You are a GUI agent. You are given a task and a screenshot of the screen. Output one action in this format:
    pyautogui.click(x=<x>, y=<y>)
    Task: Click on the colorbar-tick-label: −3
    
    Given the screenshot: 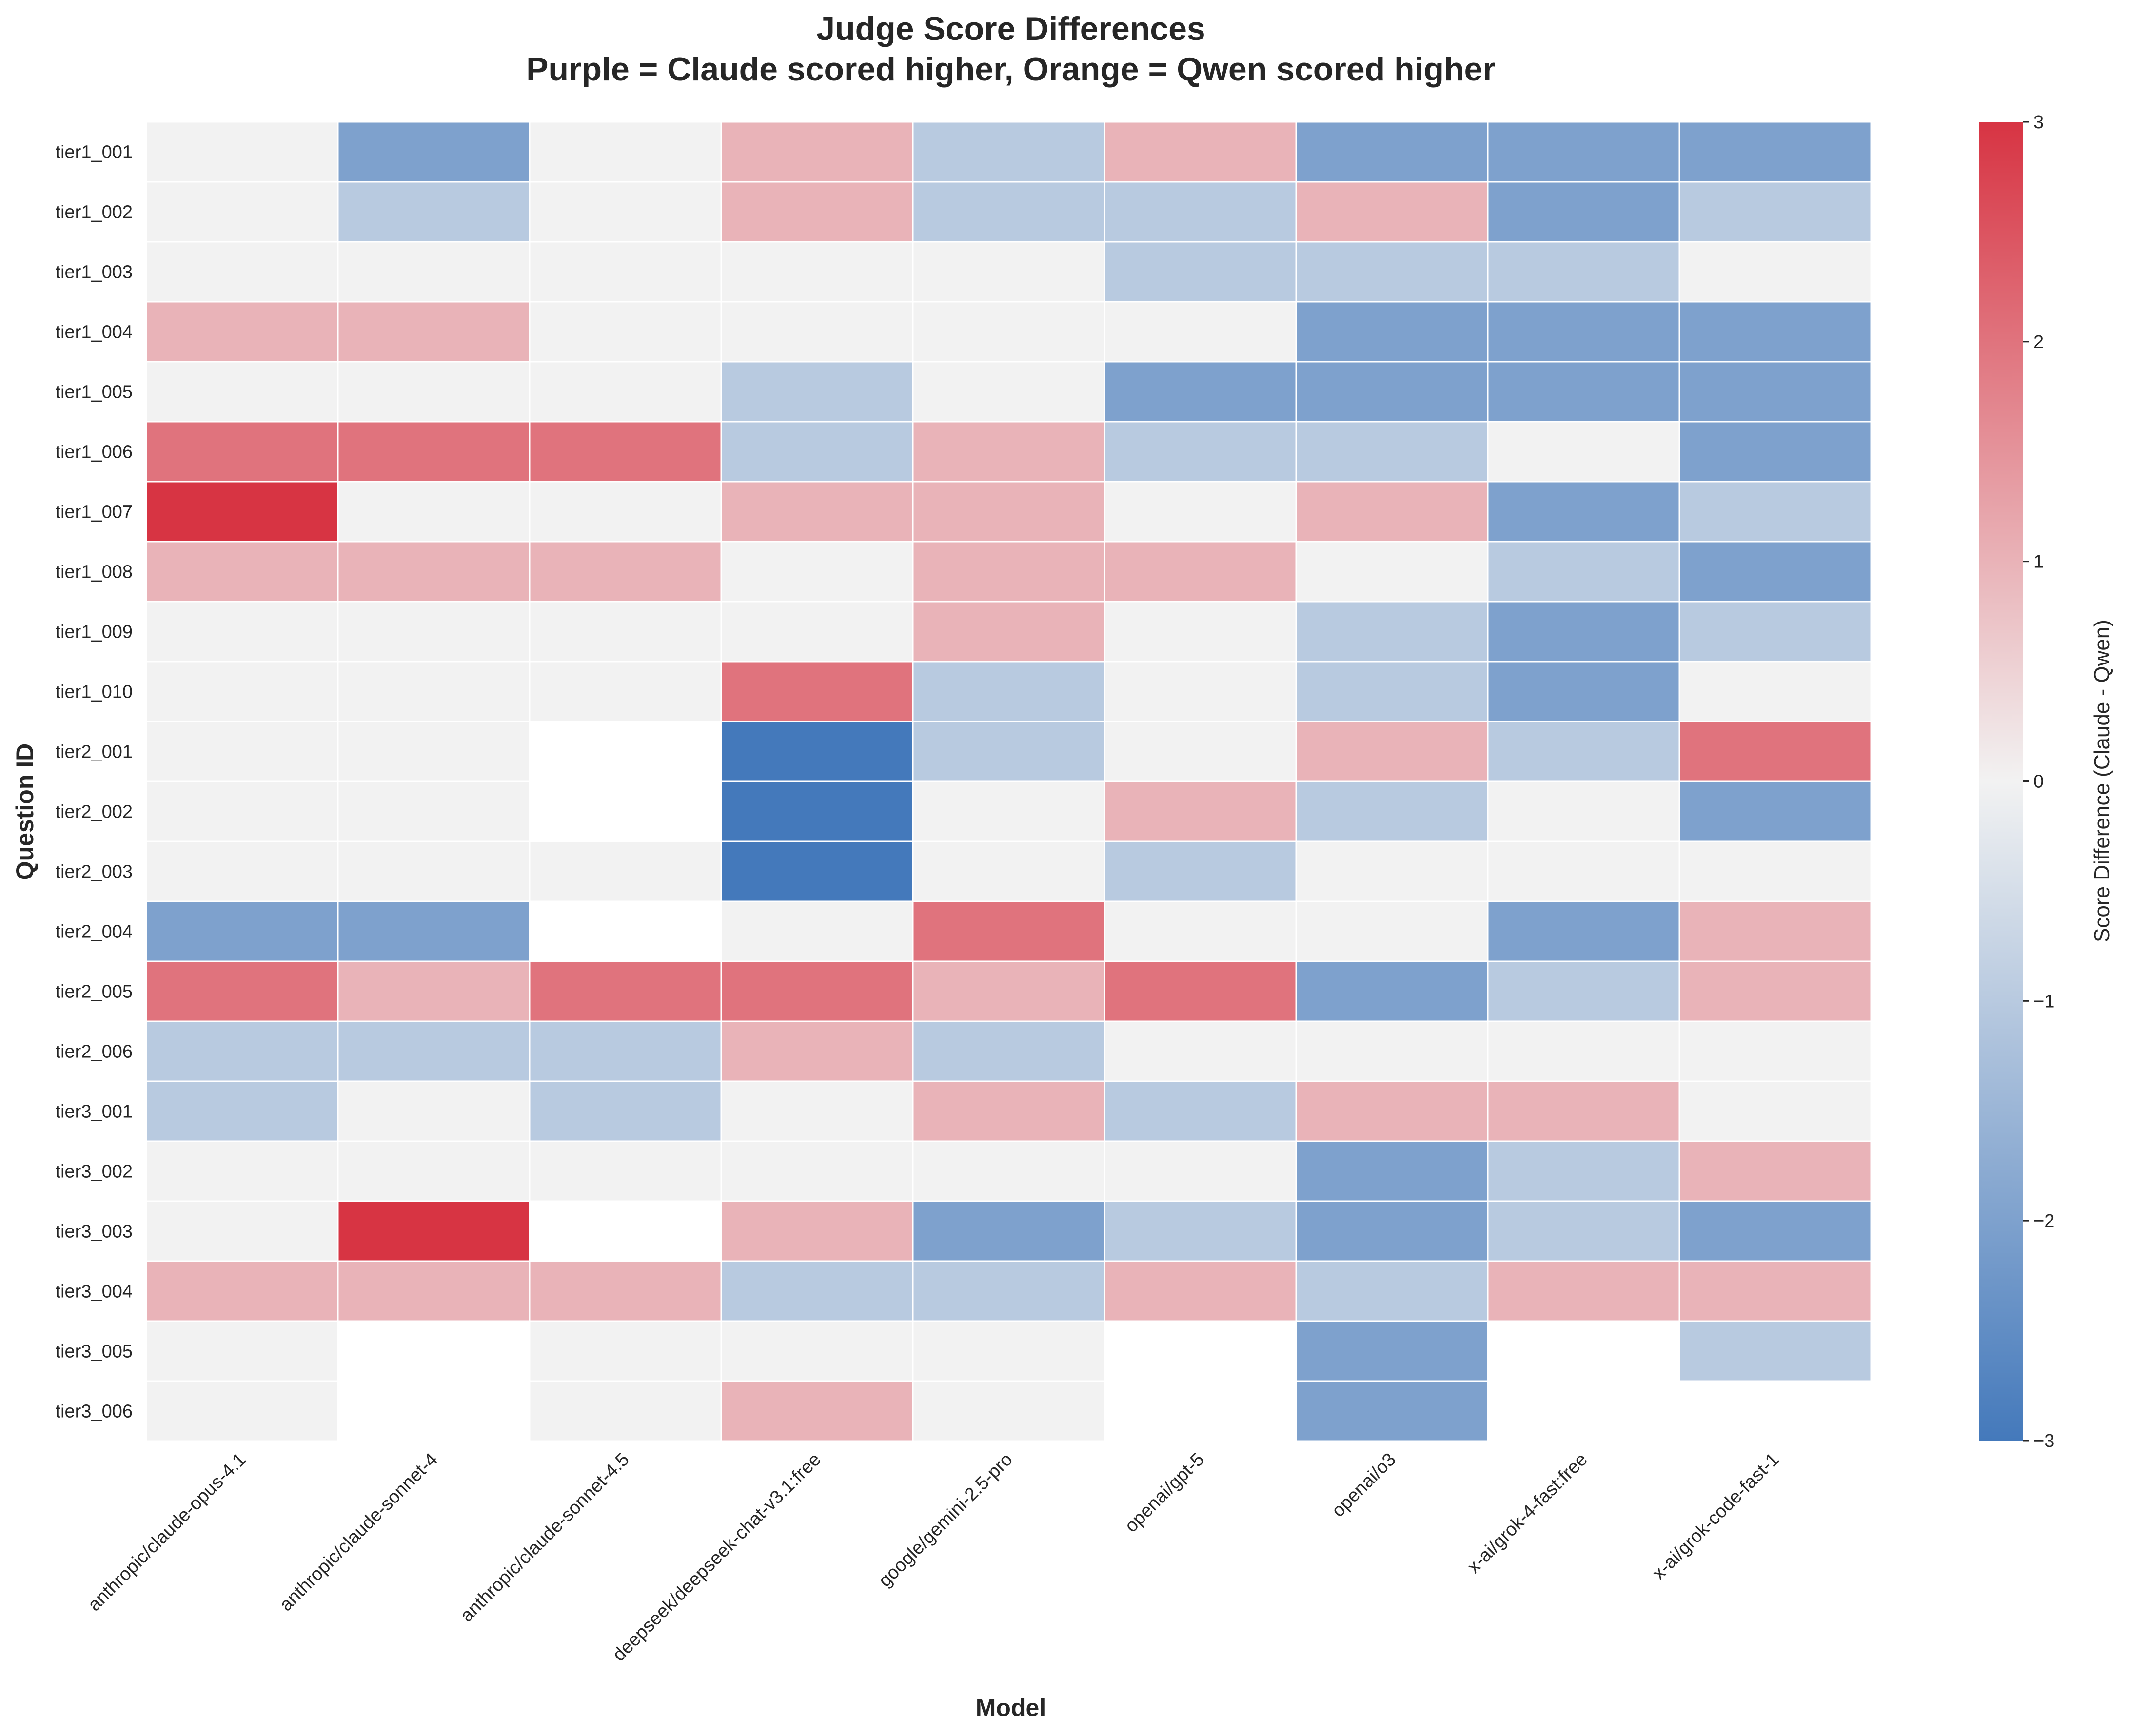 What is the action you would take?
    pyautogui.click(x=2043, y=1441)
    